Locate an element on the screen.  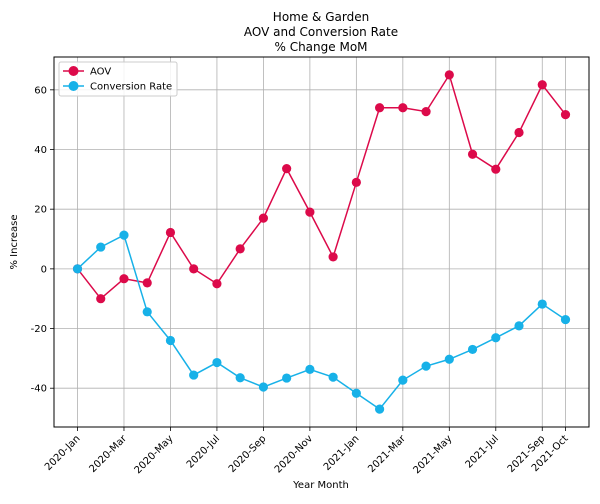
x-axis-label: Year Month is located at coordinates (320, 485).